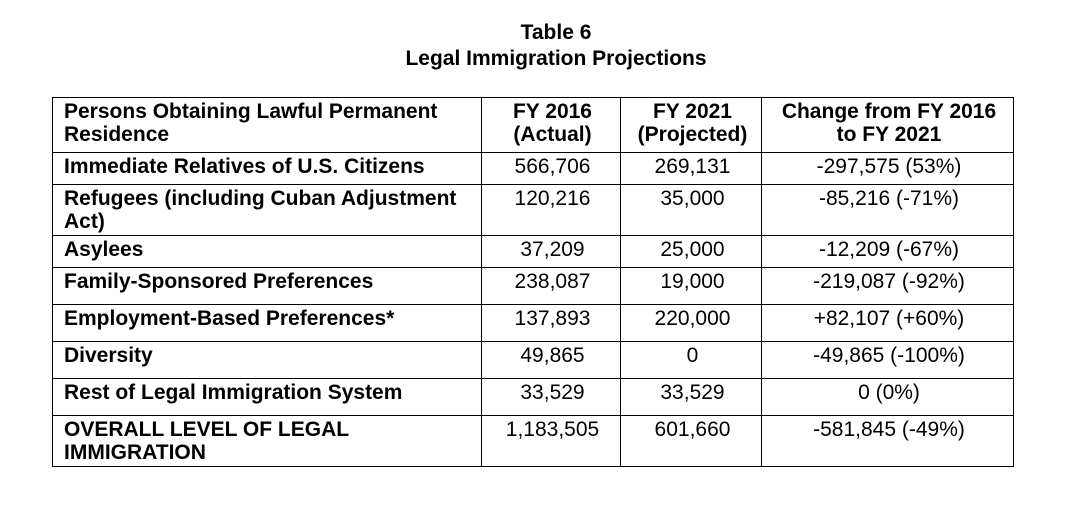  I want to click on row-label: OVERALL LEVEL OF LEGAL IMMIGRATION, so click(267, 441).